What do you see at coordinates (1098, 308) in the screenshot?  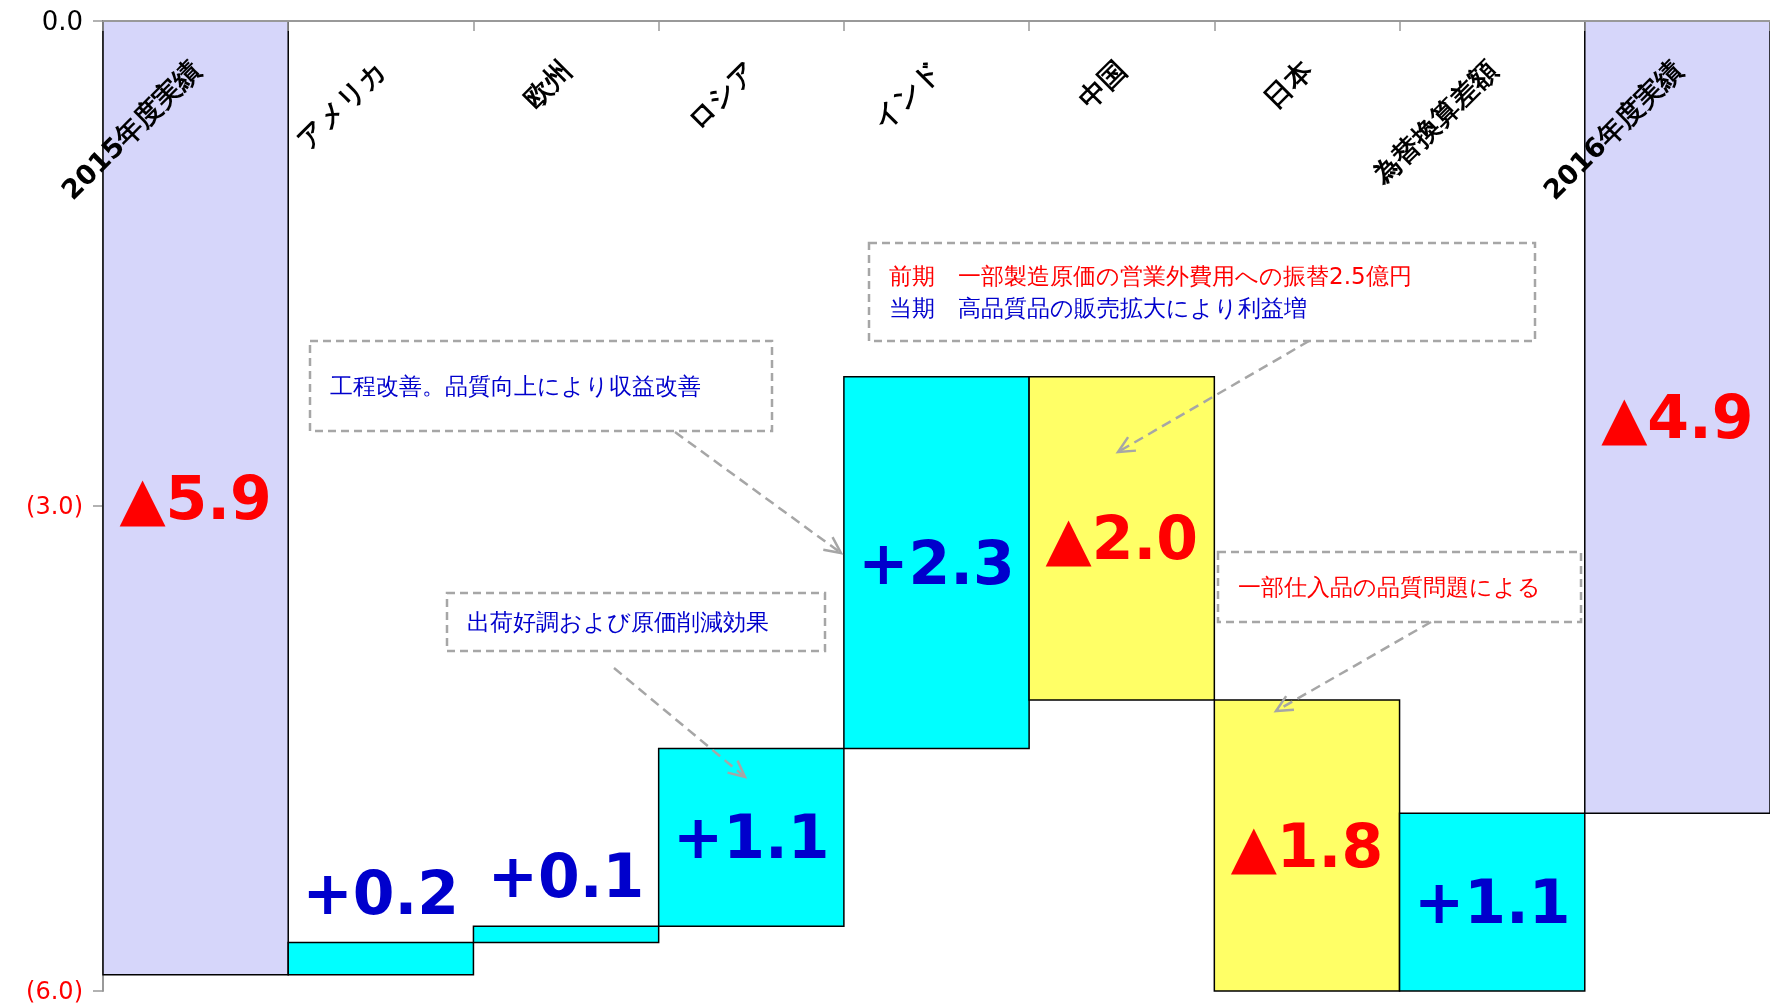 I see `annotation: 当期 高品質品の販売拡大により利益増` at bounding box center [1098, 308].